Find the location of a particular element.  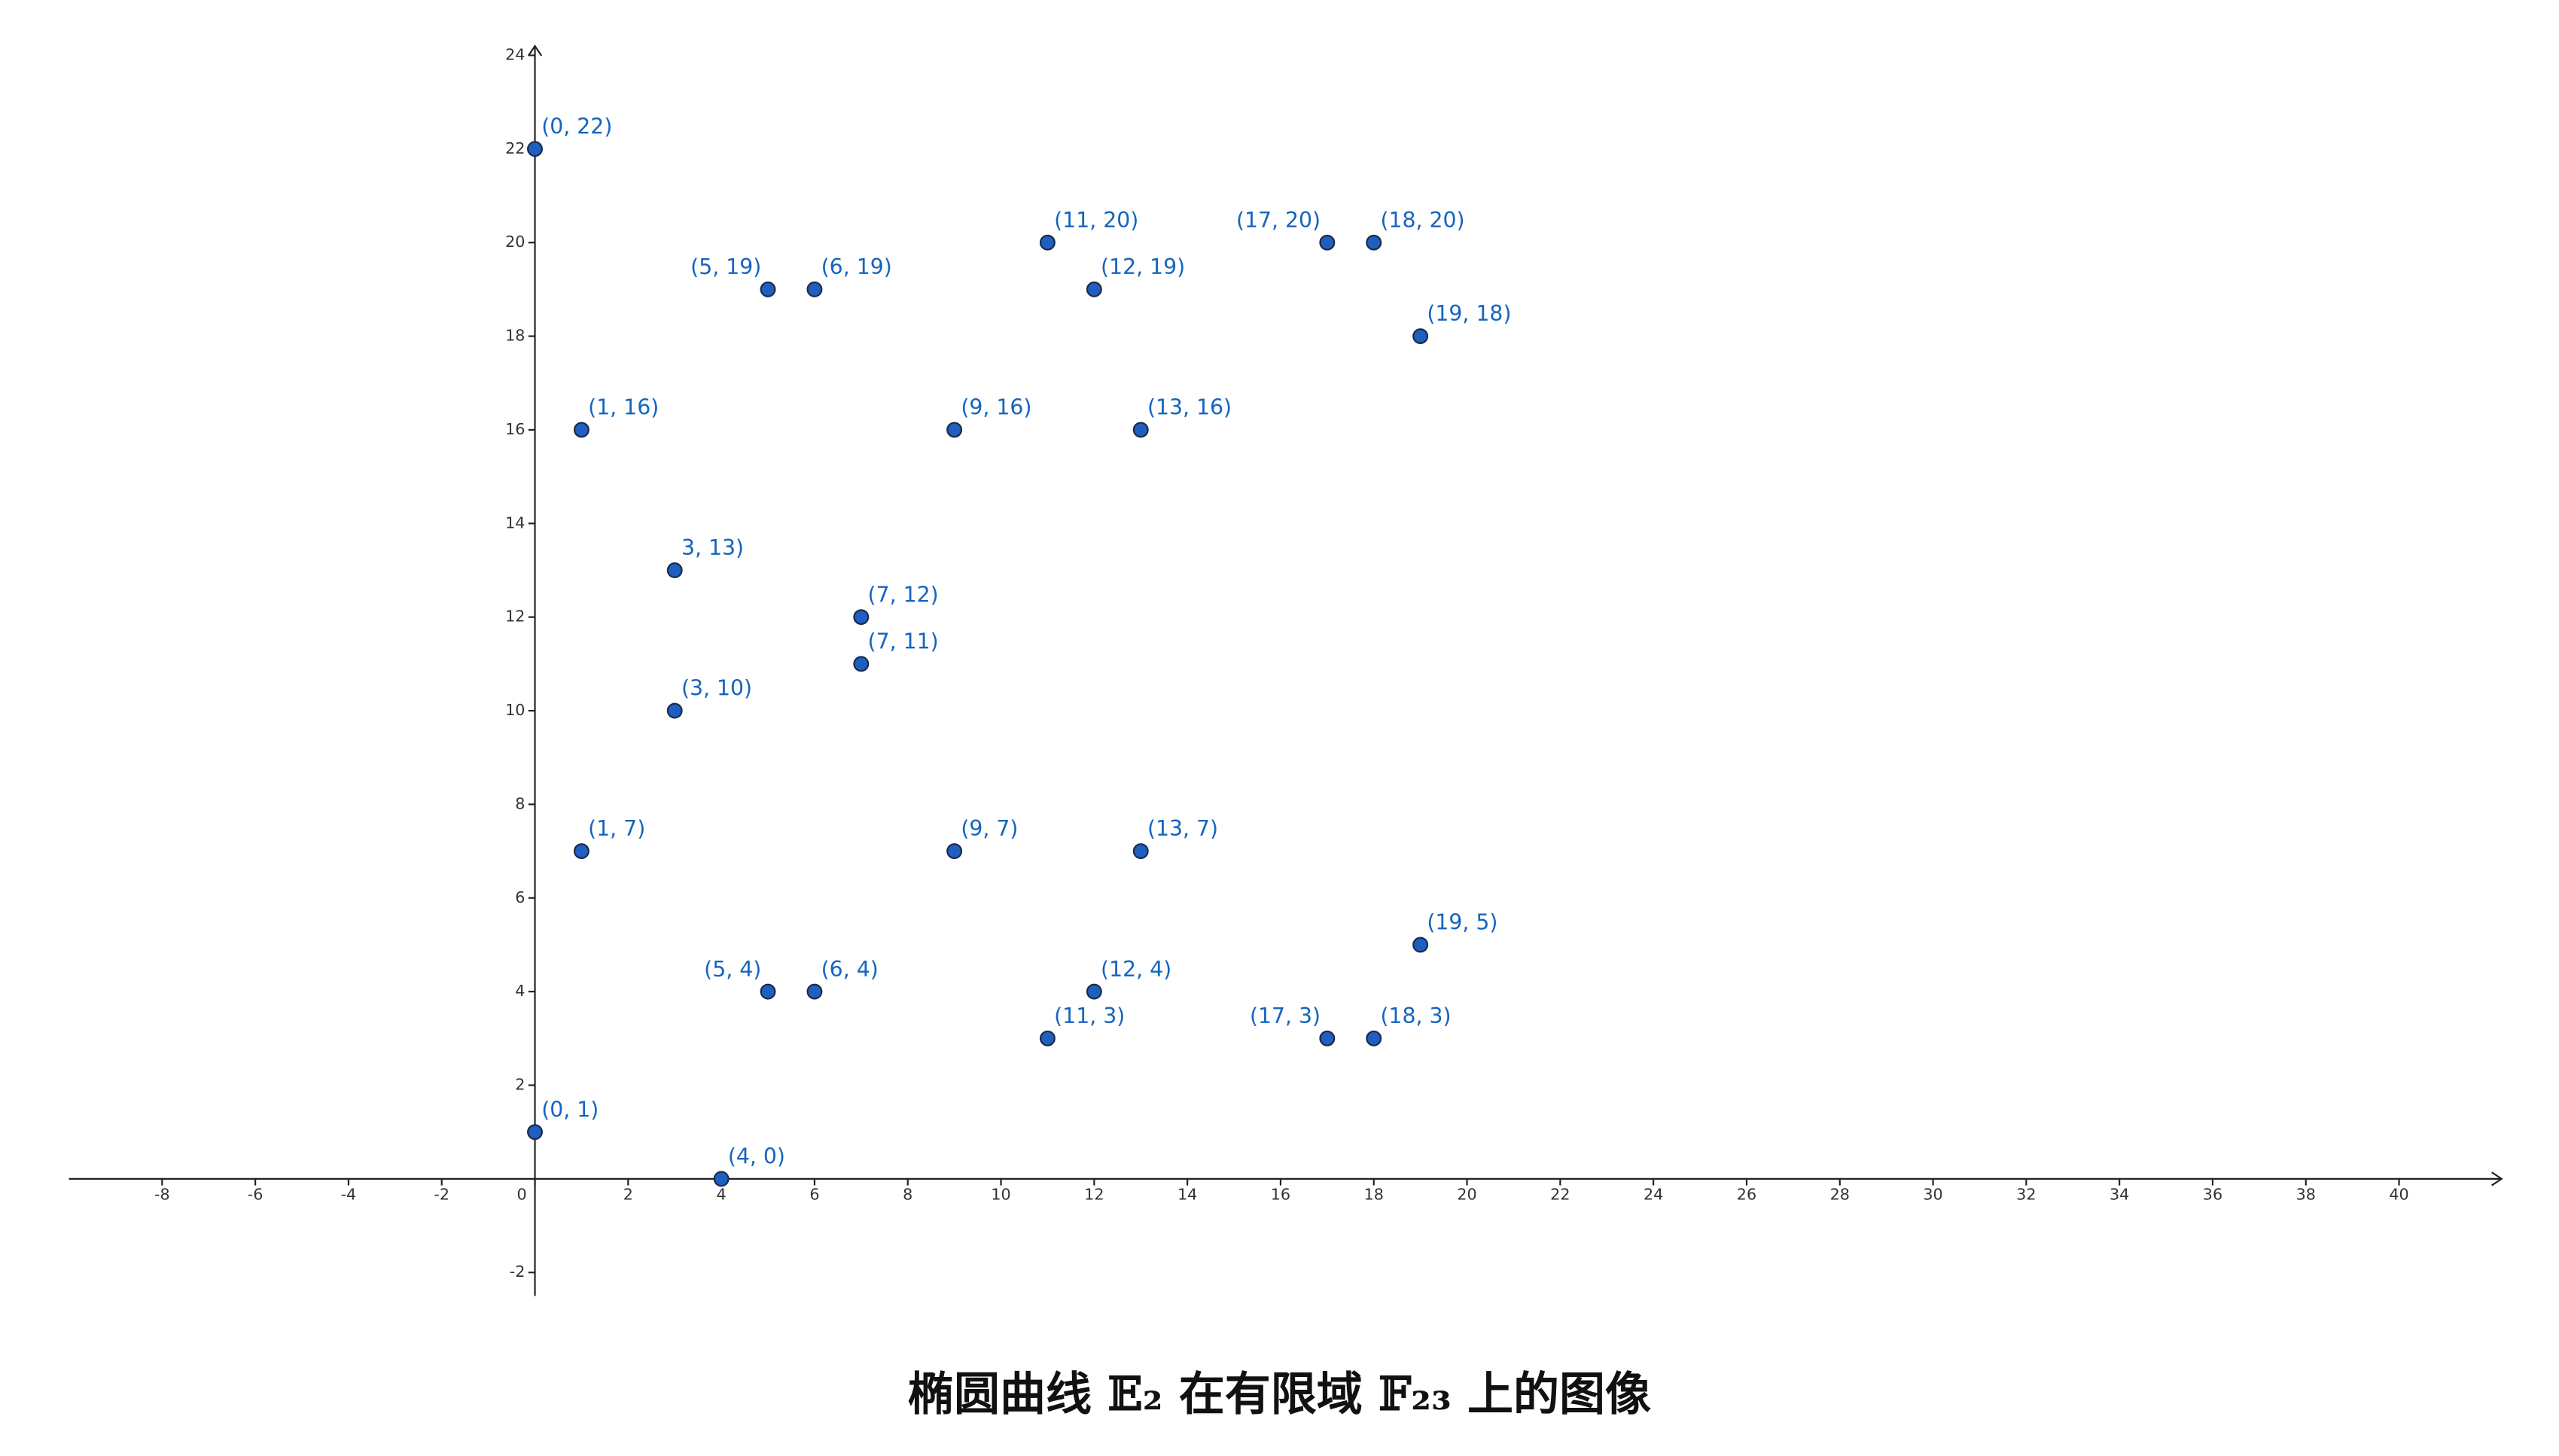

x-tick-label: 12 is located at coordinates (1094, 1195).